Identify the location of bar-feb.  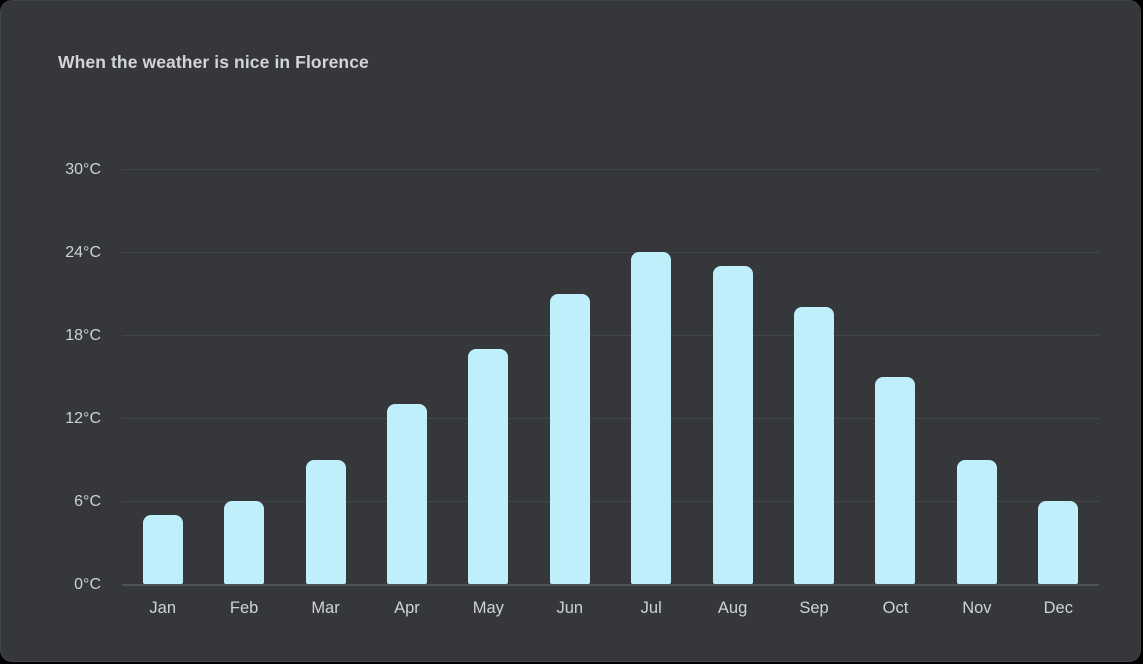
(244, 542).